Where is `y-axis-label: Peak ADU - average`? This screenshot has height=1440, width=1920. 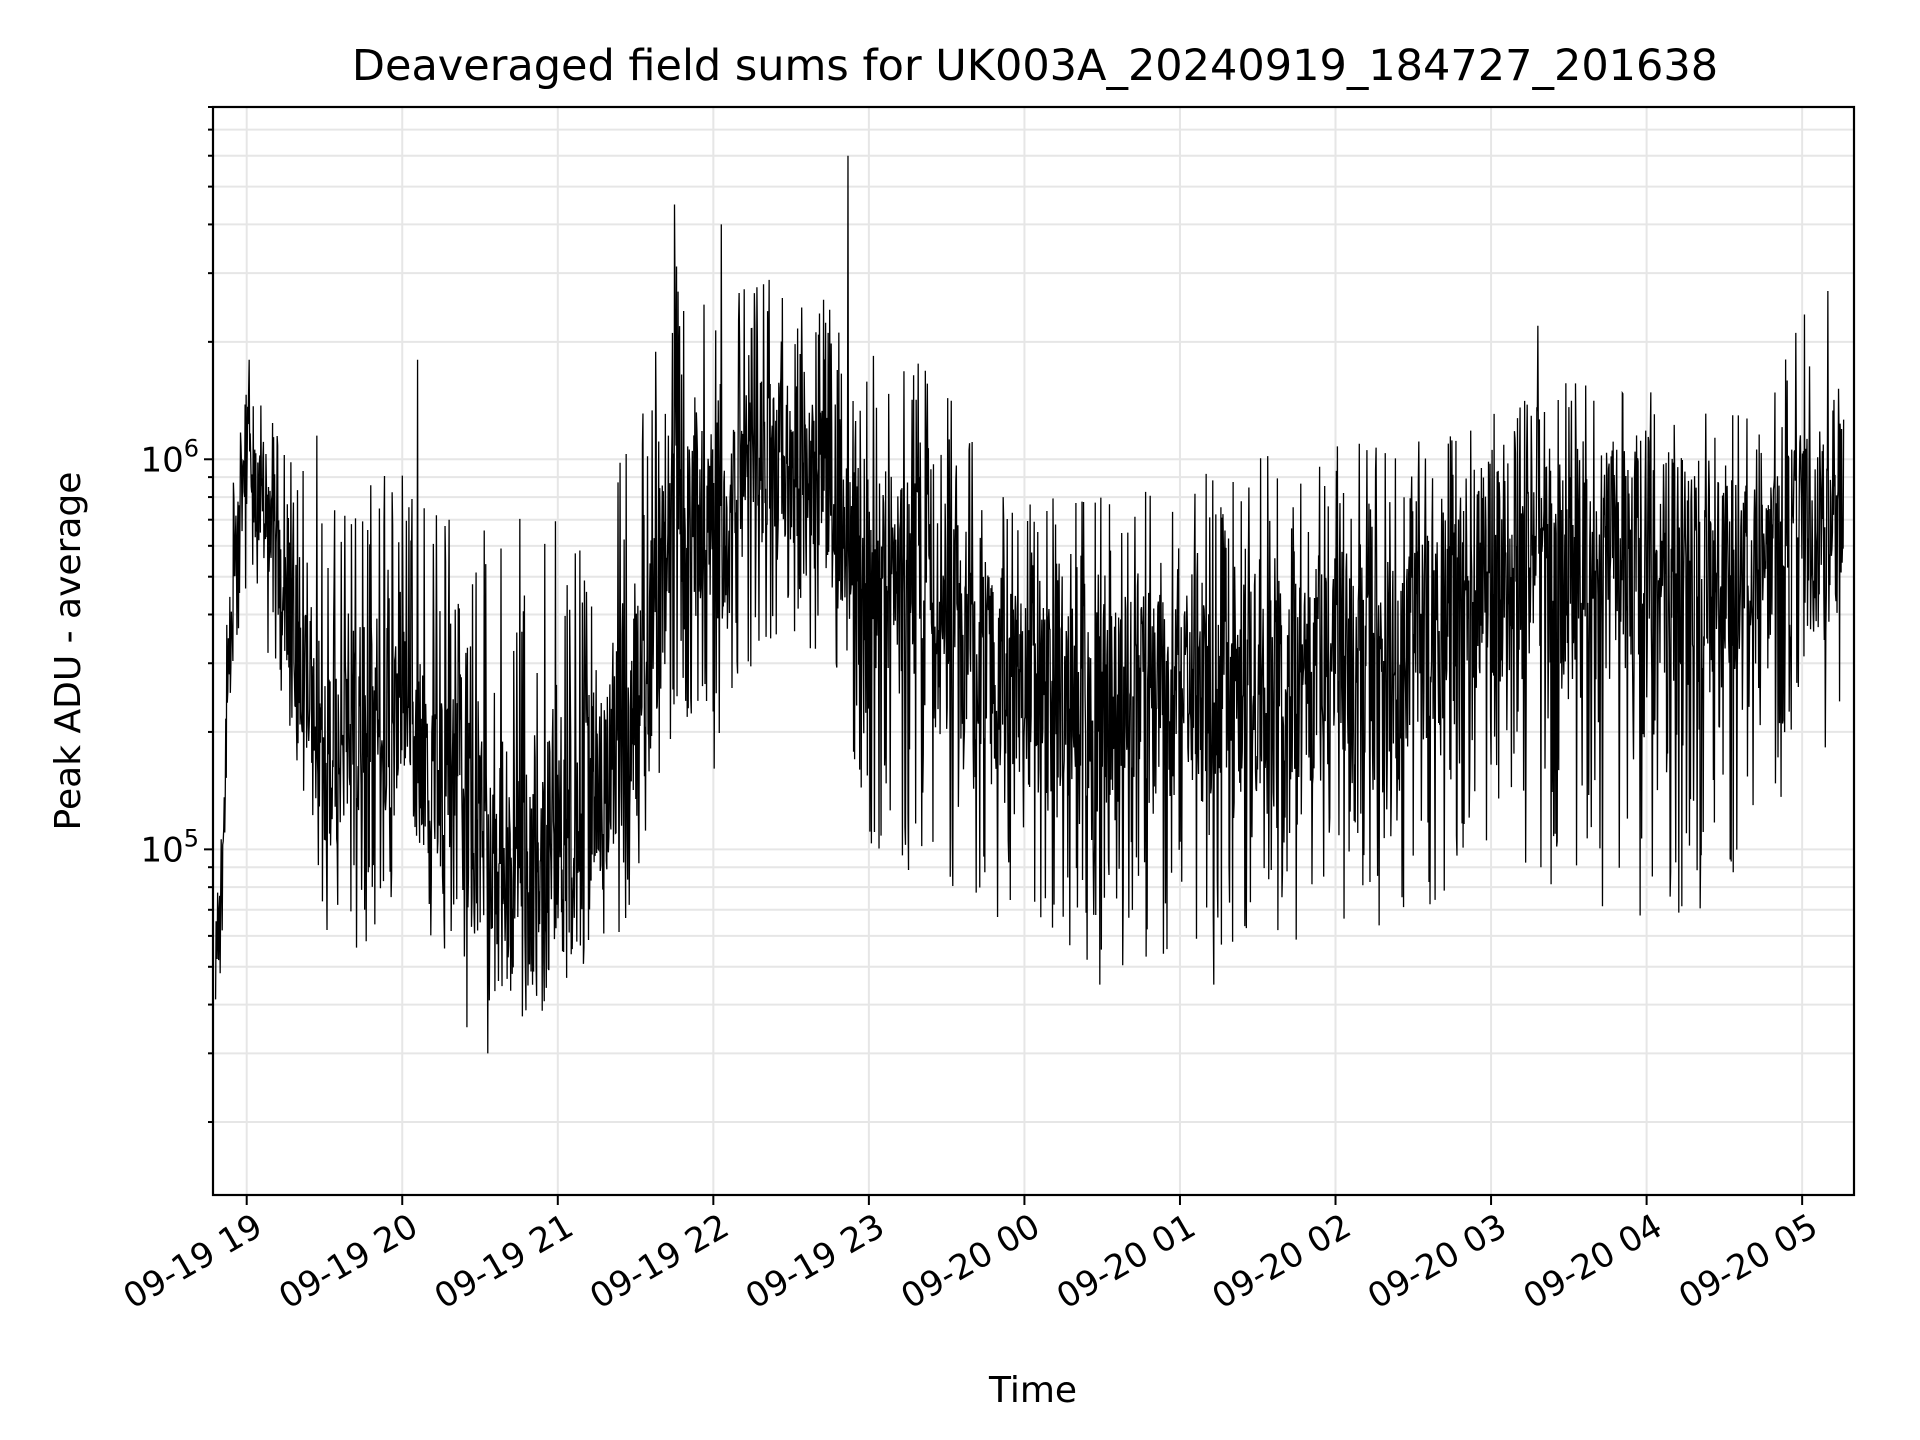
y-axis-label: Peak ADU - average is located at coordinates (68, 651).